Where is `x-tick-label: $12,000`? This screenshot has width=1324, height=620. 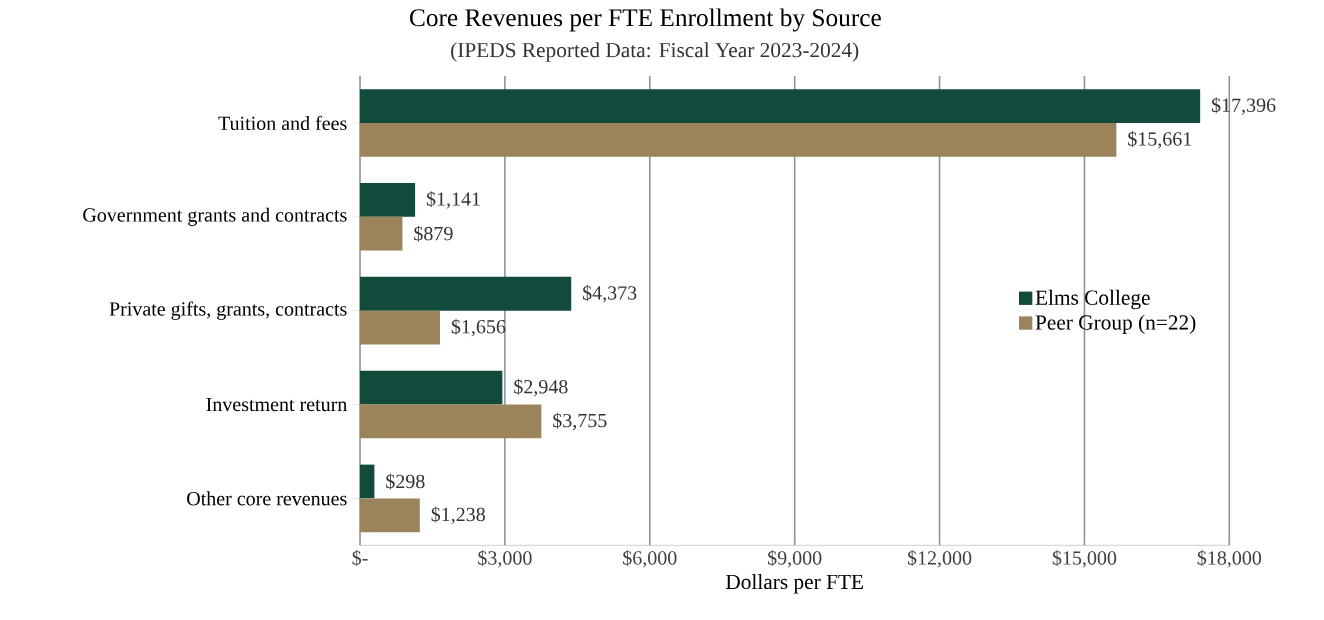
x-tick-label: $12,000 is located at coordinates (939, 559).